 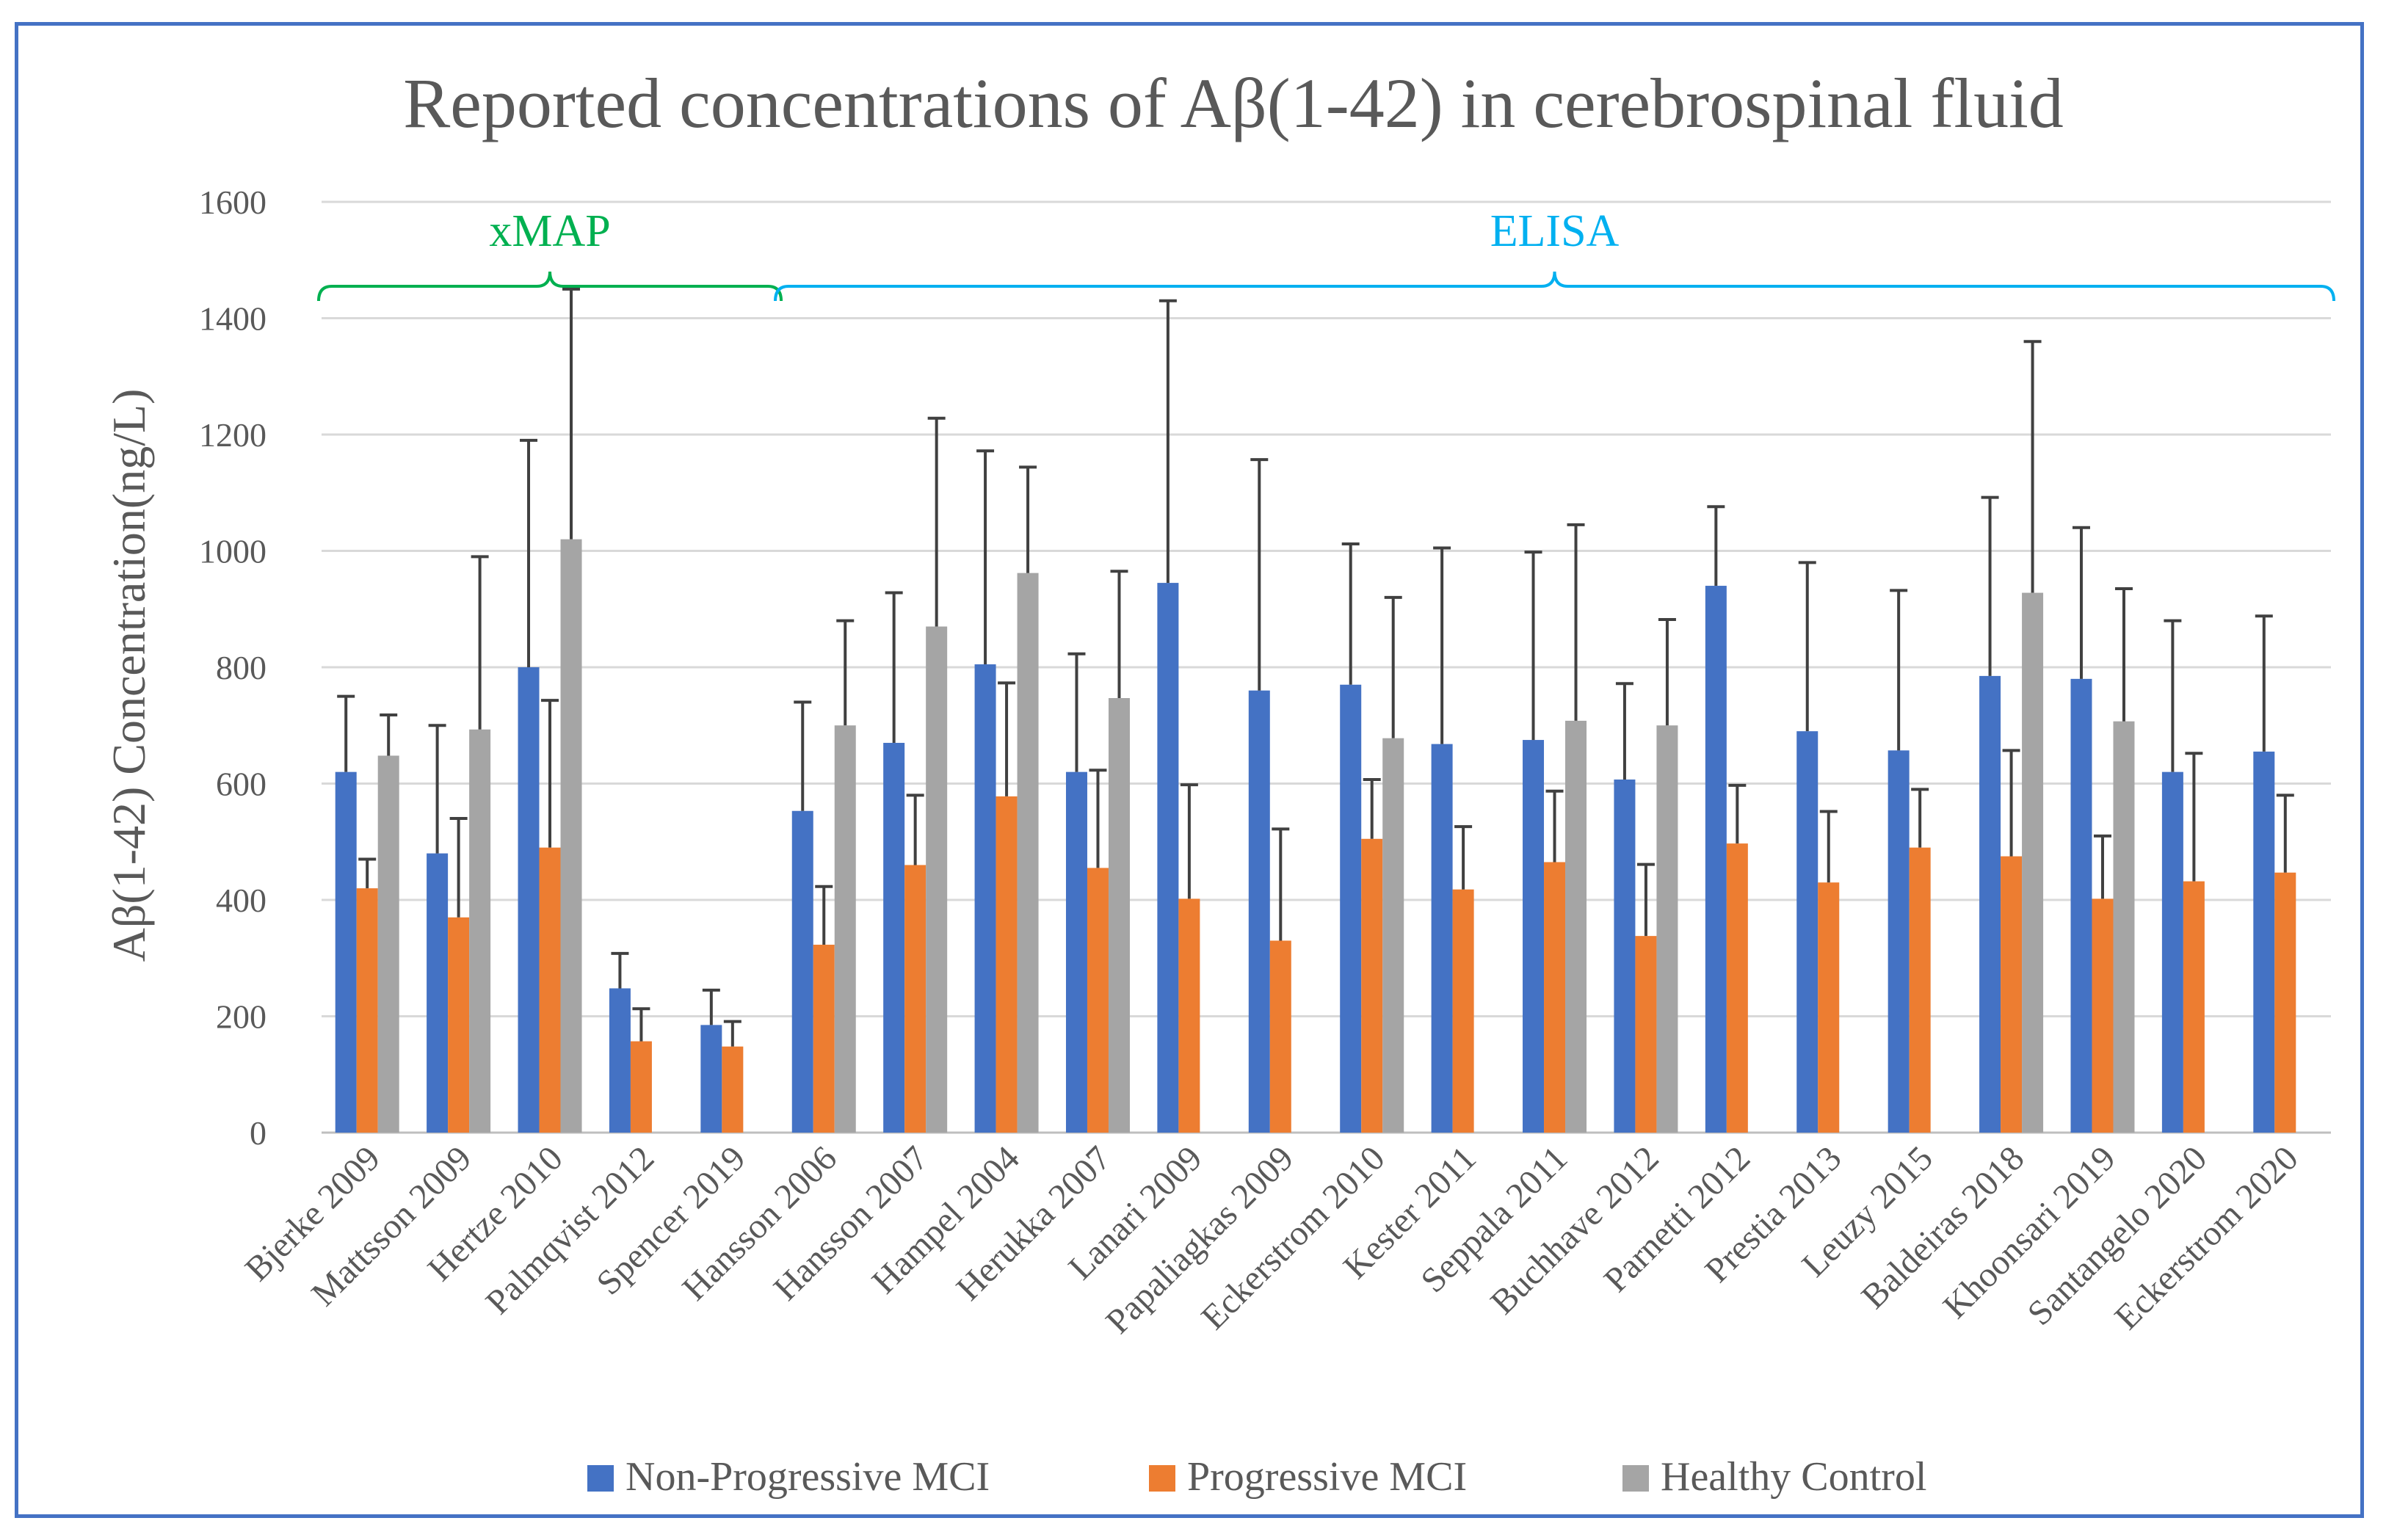 What do you see at coordinates (807, 1477) in the screenshot?
I see `legend-label: Non-Progressive MCI` at bounding box center [807, 1477].